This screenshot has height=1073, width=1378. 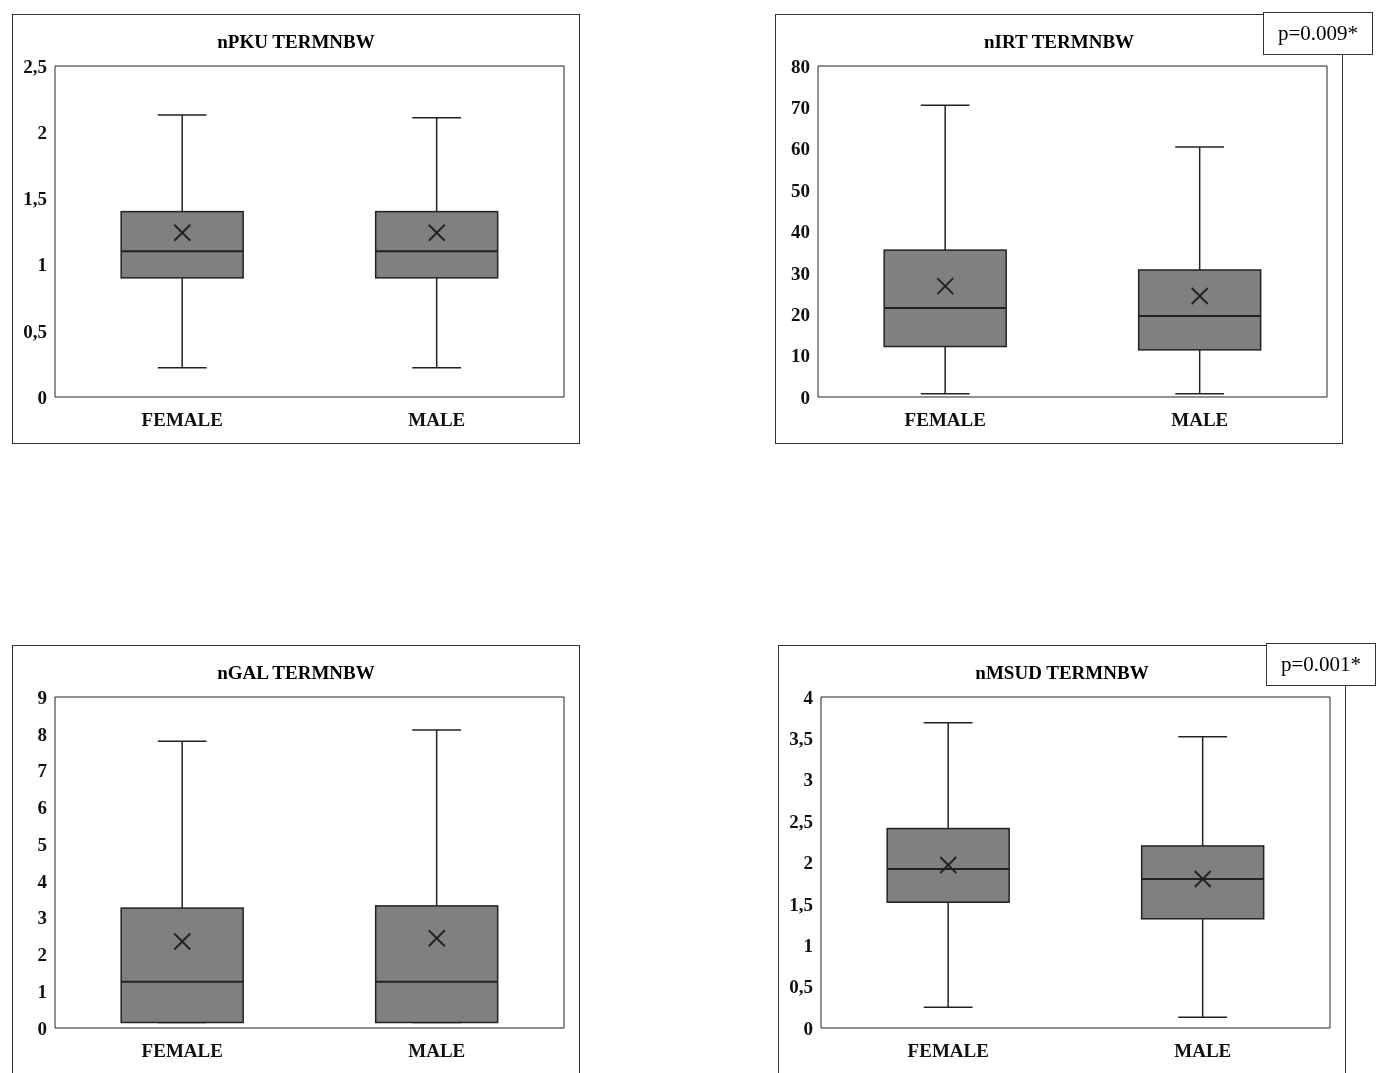 What do you see at coordinates (42, 734) in the screenshot?
I see `y-tick-label: 8` at bounding box center [42, 734].